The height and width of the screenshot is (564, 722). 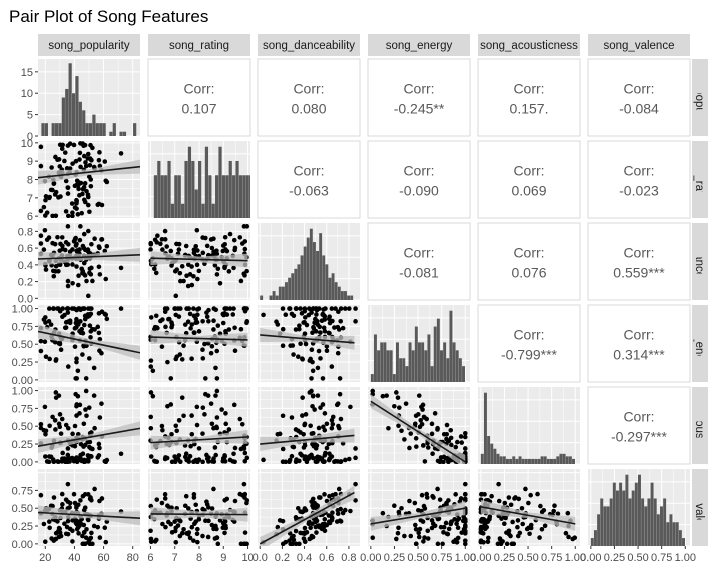 What do you see at coordinates (639, 191) in the screenshot?
I see `corr-value: -0.023` at bounding box center [639, 191].